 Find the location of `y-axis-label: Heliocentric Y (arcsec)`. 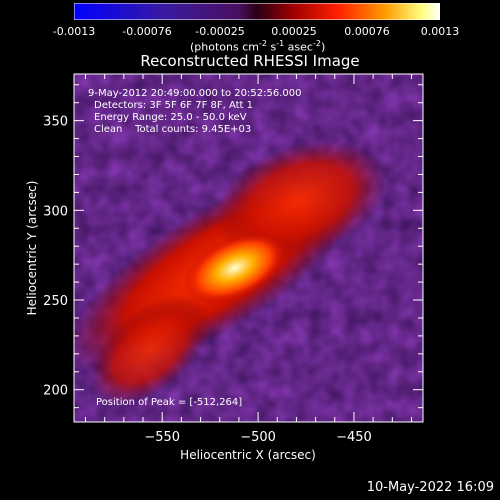

y-axis-label: Heliocentric Y (arcsec) is located at coordinates (32, 248).